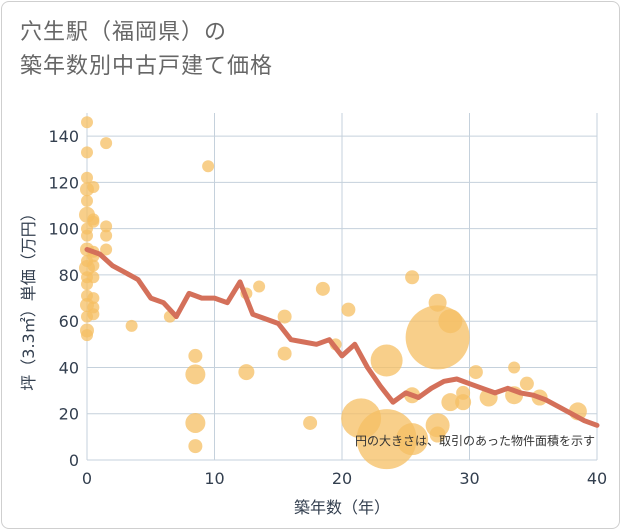 This screenshot has height=530, width=621. What do you see at coordinates (74, 460) in the screenshot?
I see `y-tick-label: 0` at bounding box center [74, 460].